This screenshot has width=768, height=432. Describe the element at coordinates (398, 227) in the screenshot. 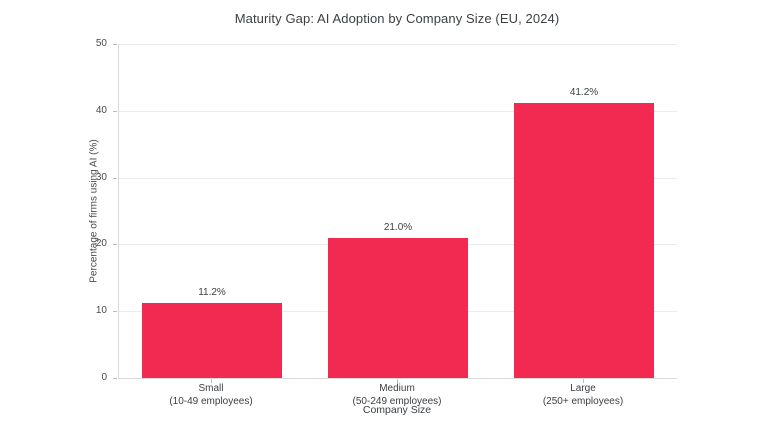

I see `bar-value-label: 21.0%` at that location.